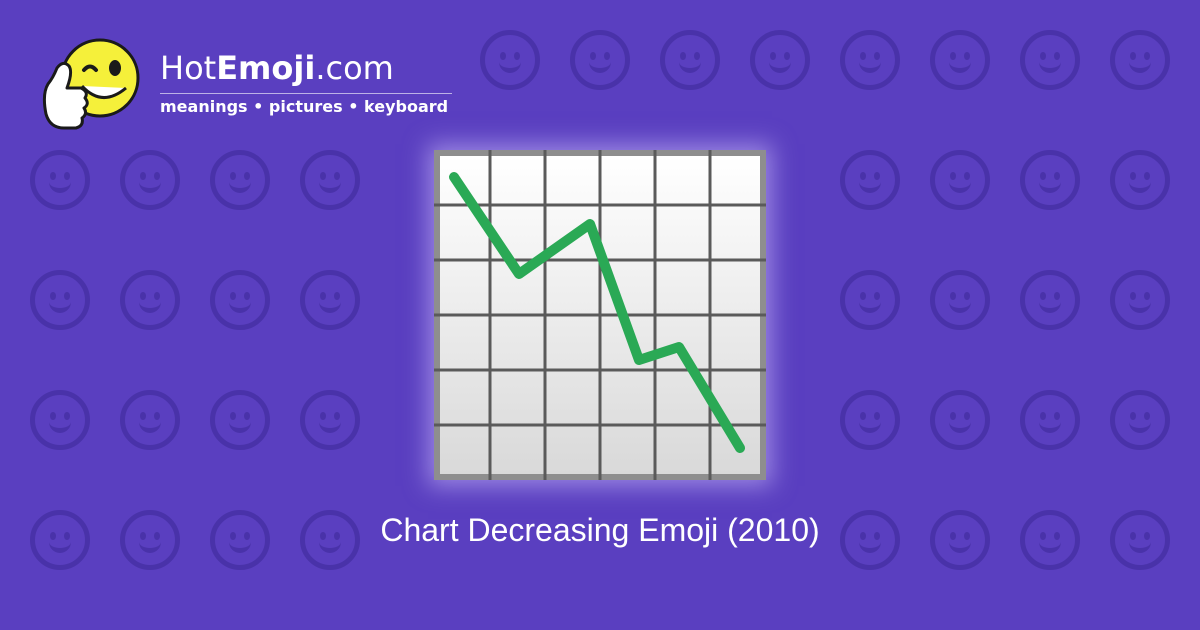 This screenshot has width=1200, height=630. What do you see at coordinates (91, 84) in the screenshot?
I see `winking-thumbs-up-face-icon` at bounding box center [91, 84].